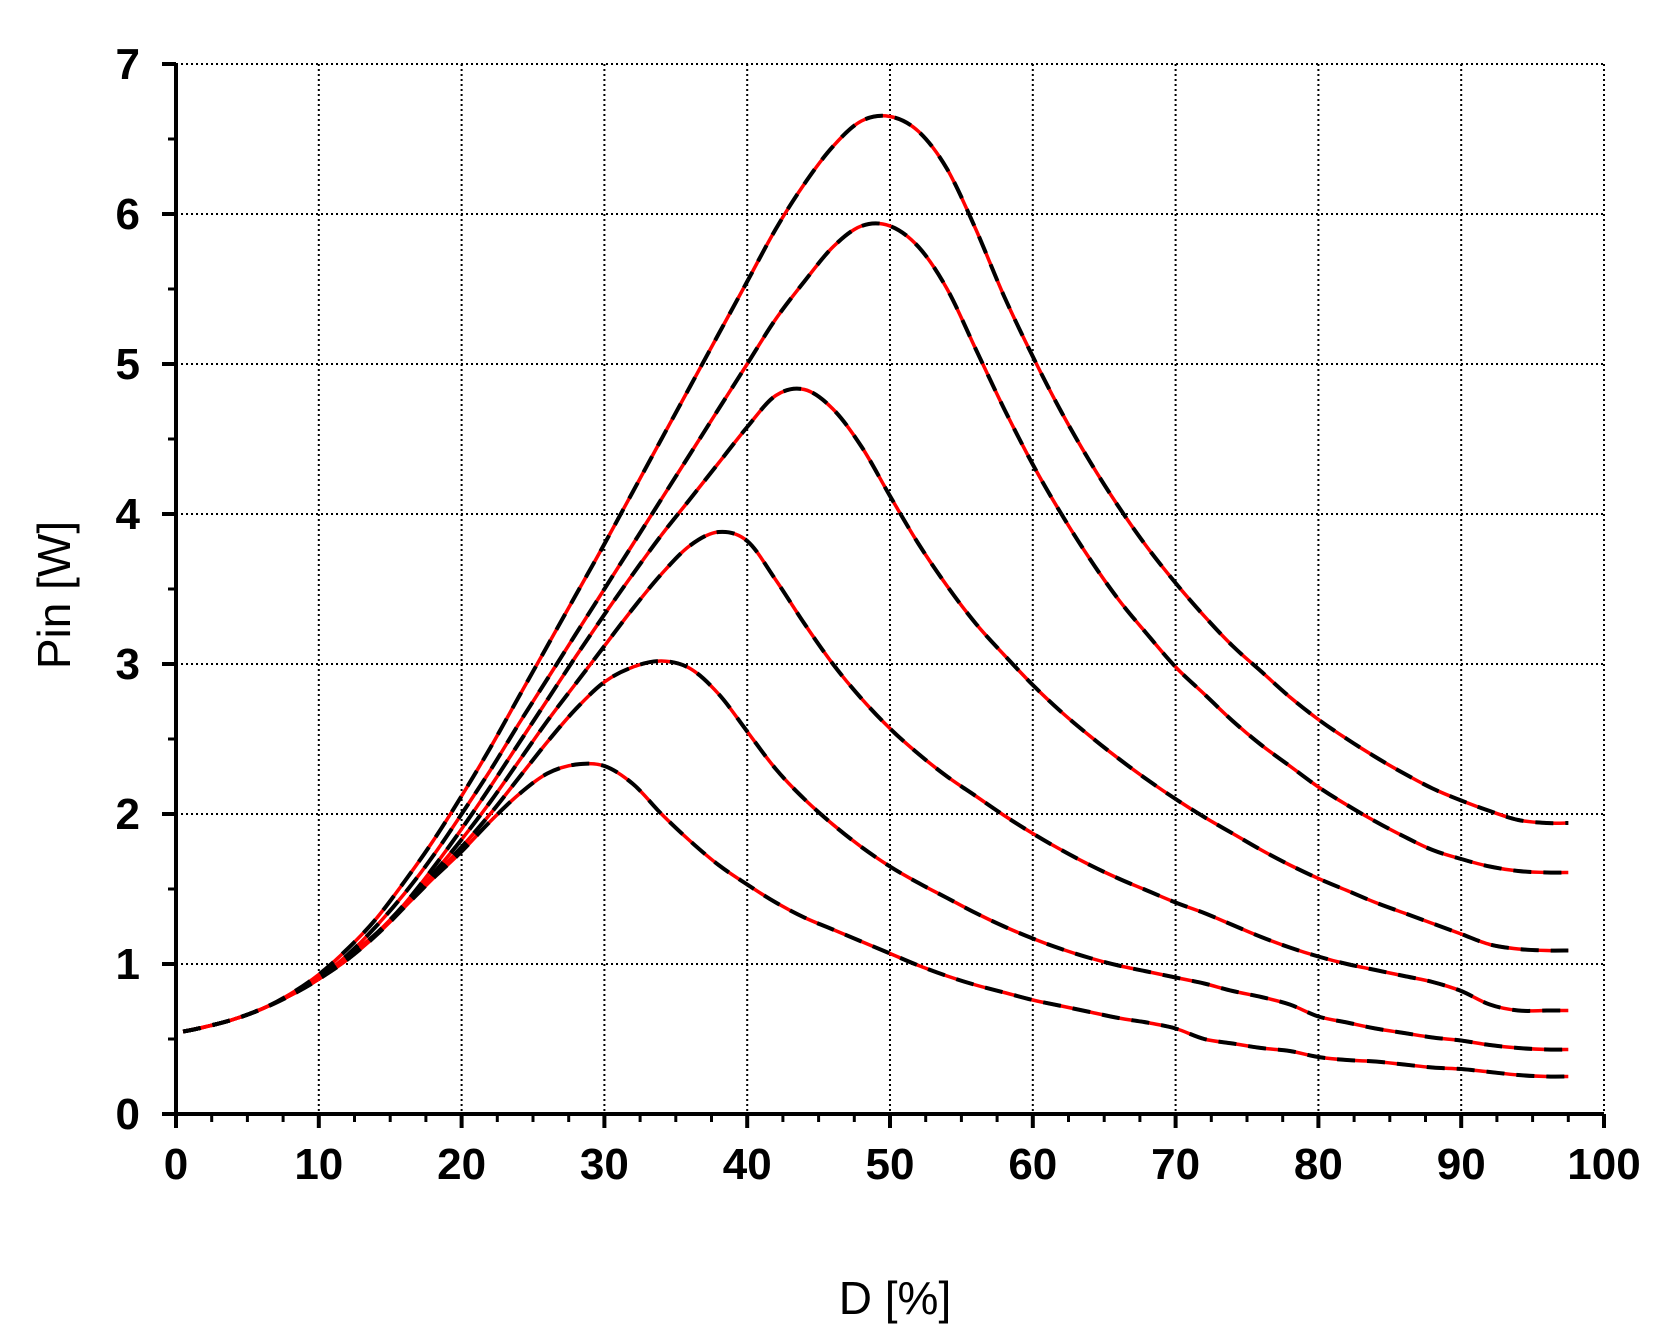  Describe the element at coordinates (128, 814) in the screenshot. I see `y-tick-label: 2` at that location.